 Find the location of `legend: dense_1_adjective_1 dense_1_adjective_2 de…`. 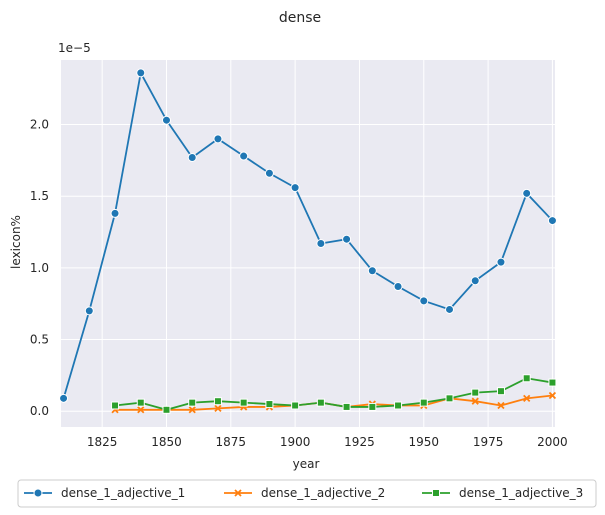

legend: dense_1_adjective_1 dense_1_adjective_2 de… is located at coordinates (307, 493).